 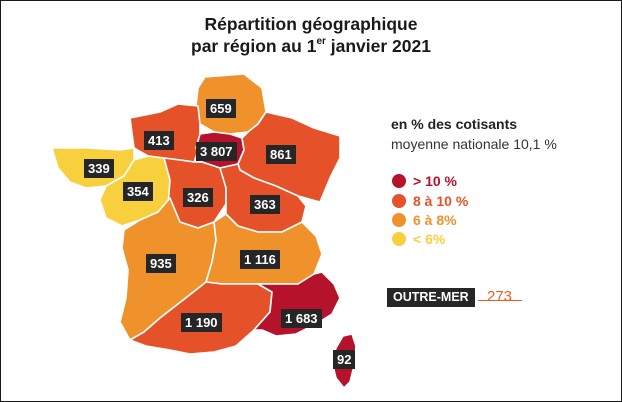 What do you see at coordinates (301, 318) in the screenshot?
I see `value-label-provence-alpes-cote-dazur: 1 683` at bounding box center [301, 318].